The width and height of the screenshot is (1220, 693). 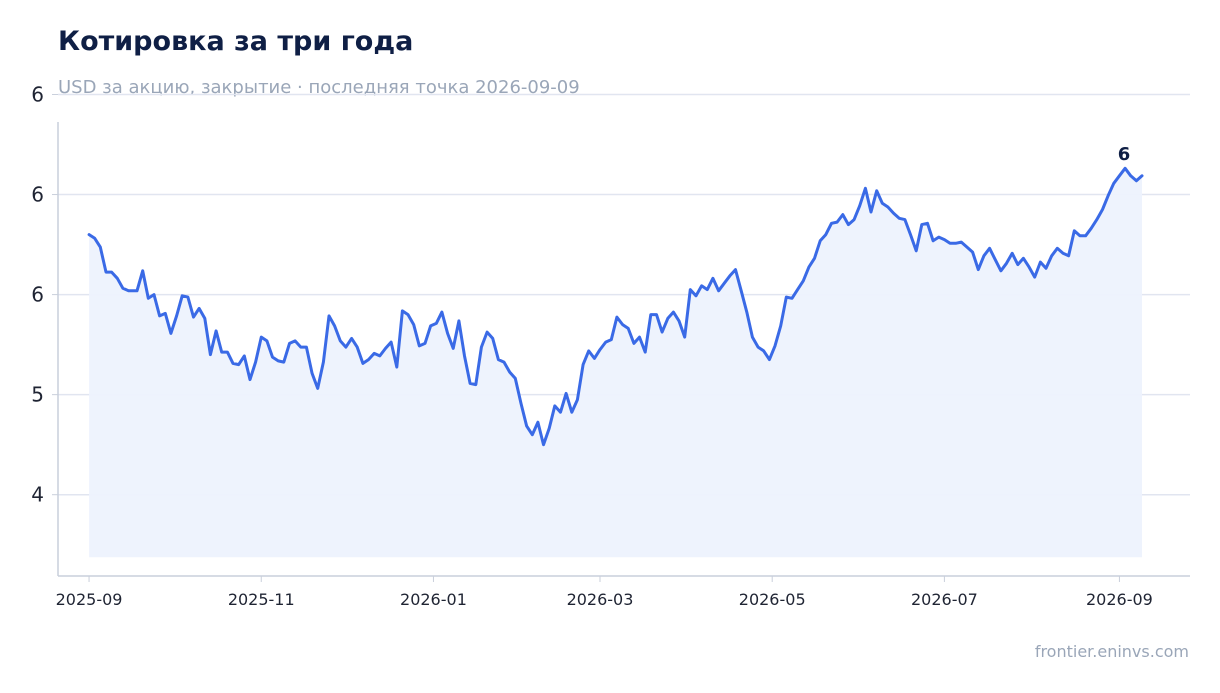 What do you see at coordinates (944, 599) in the screenshot?
I see `x-tick-label: 2026-07` at bounding box center [944, 599].